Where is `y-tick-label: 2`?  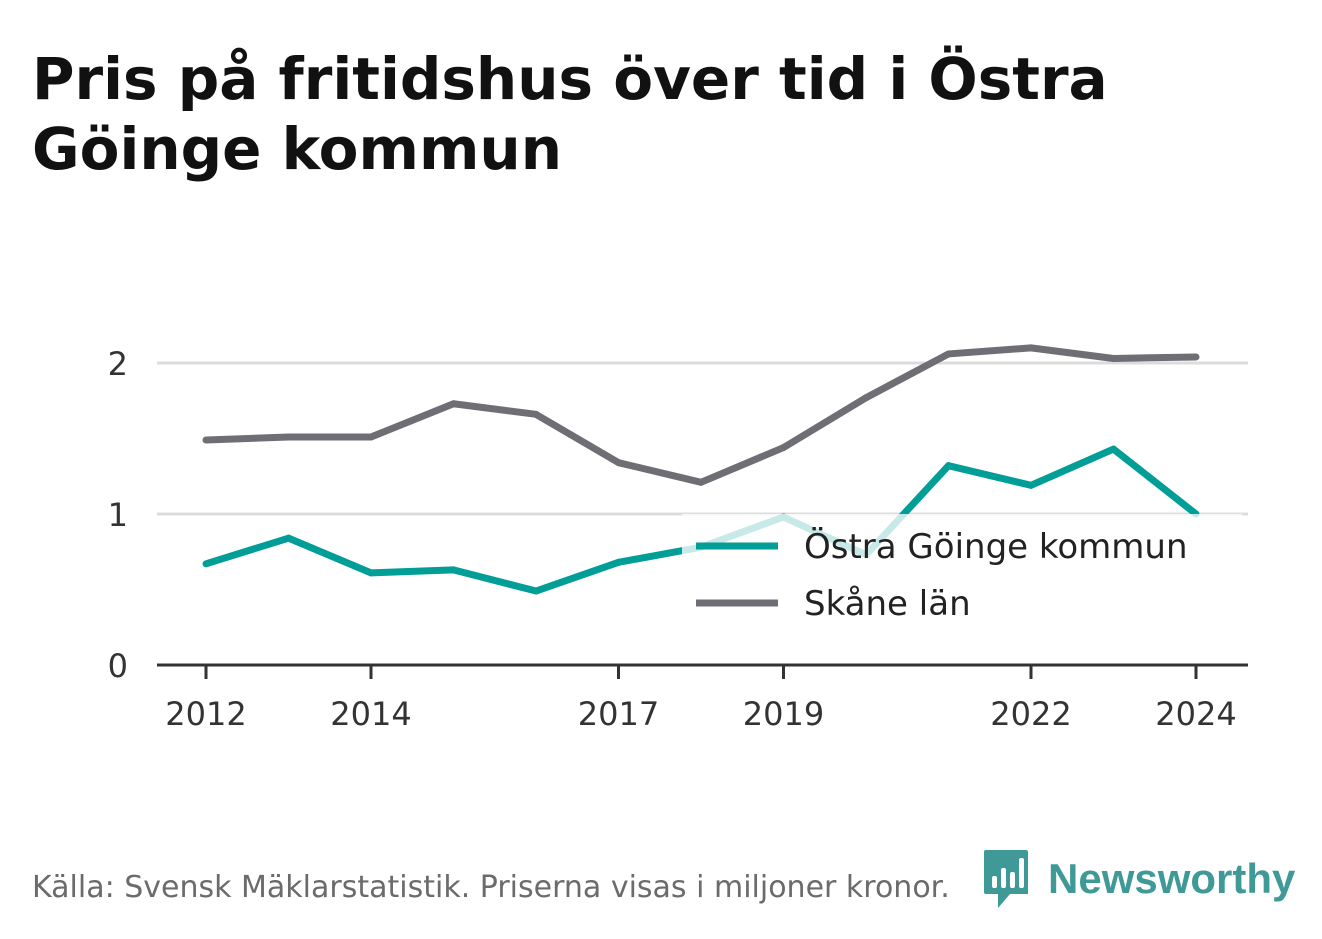 y-tick-label: 2 is located at coordinates (118, 364).